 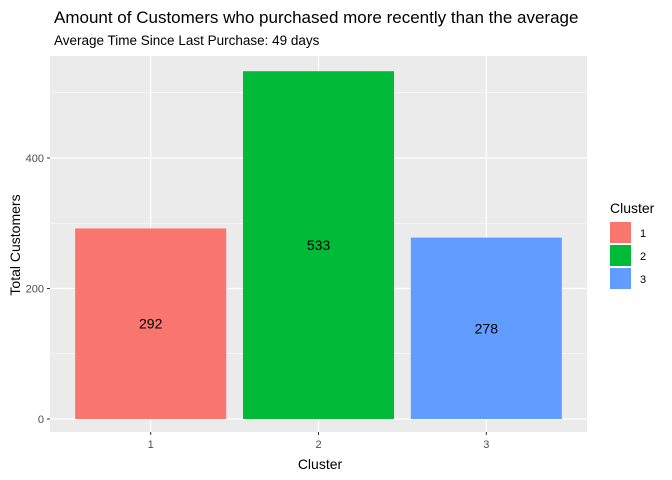 I want to click on x-tick-label: 3, so click(x=486, y=445).